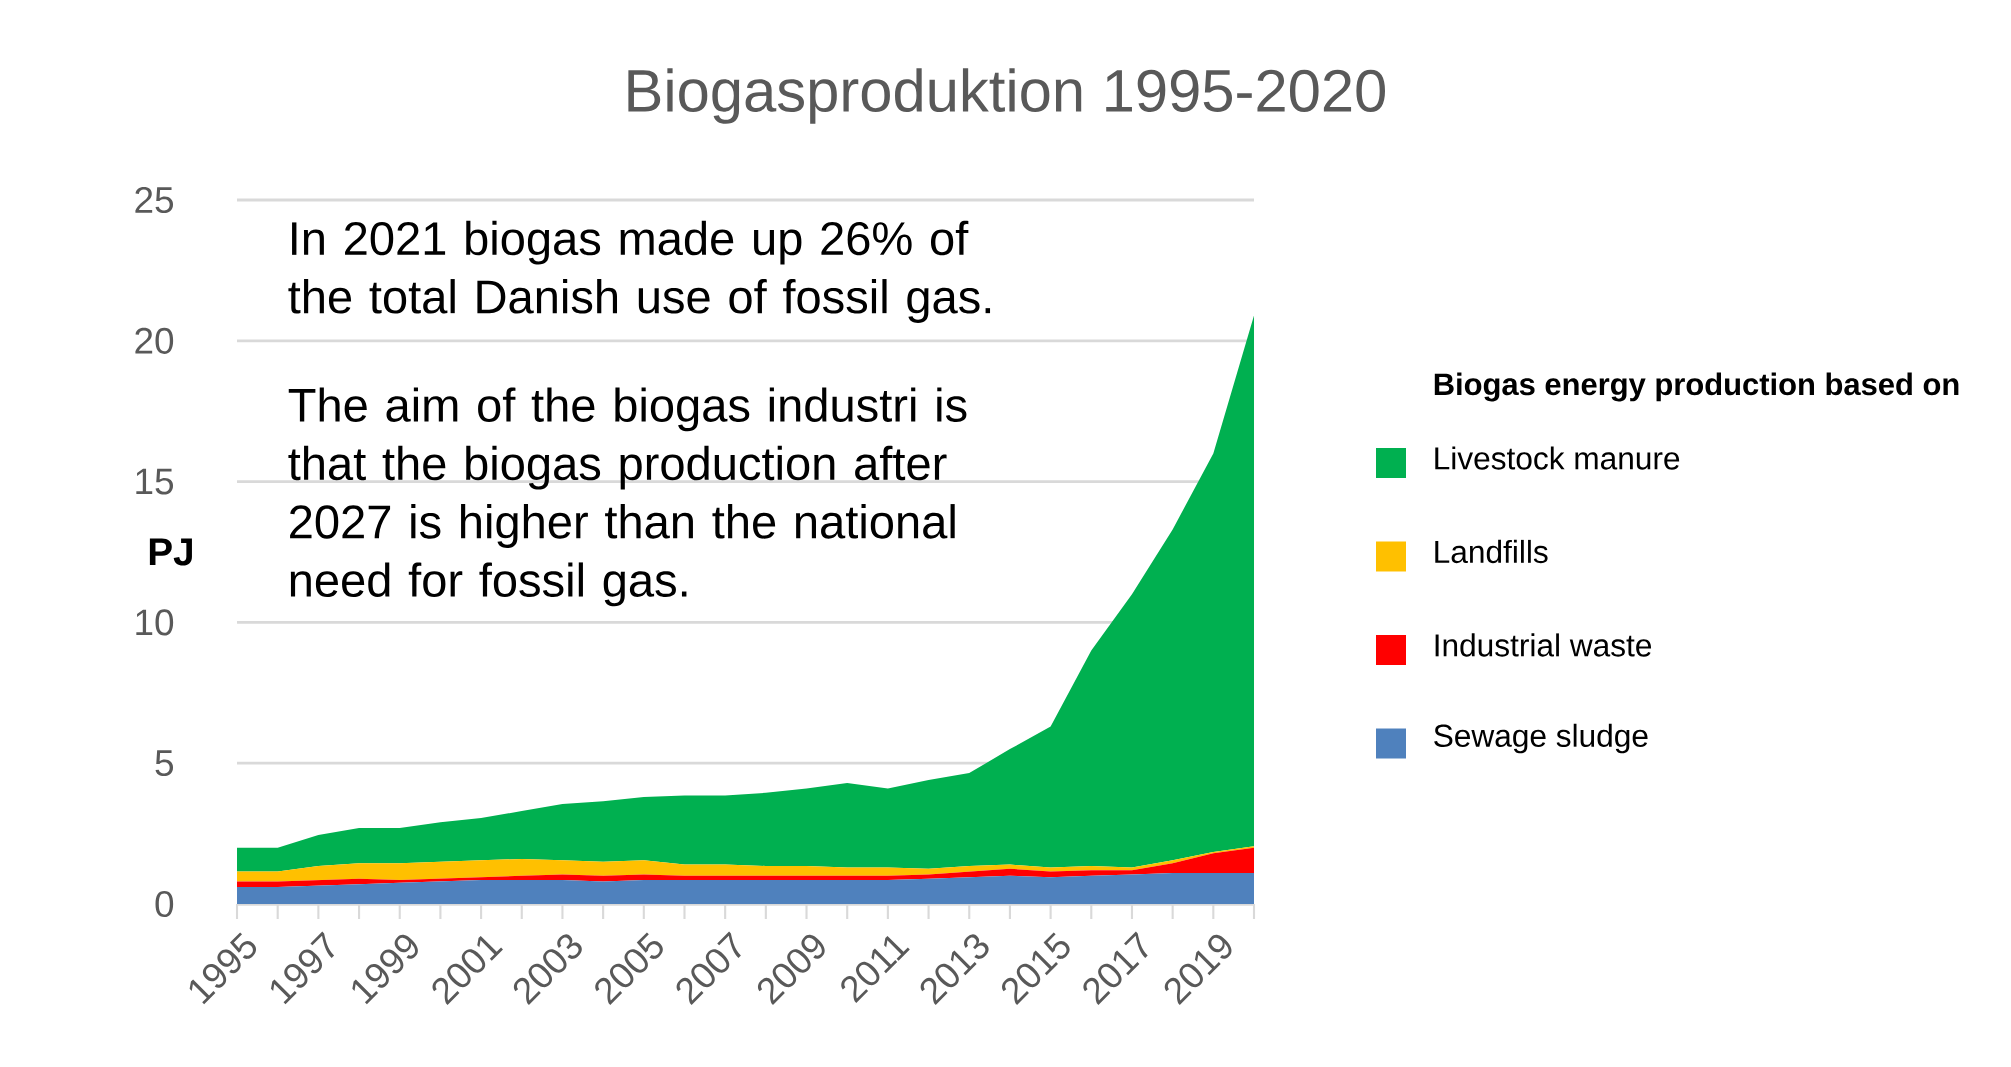  Describe the element at coordinates (155, 481) in the screenshot. I see `y-tick-label: 15` at that location.